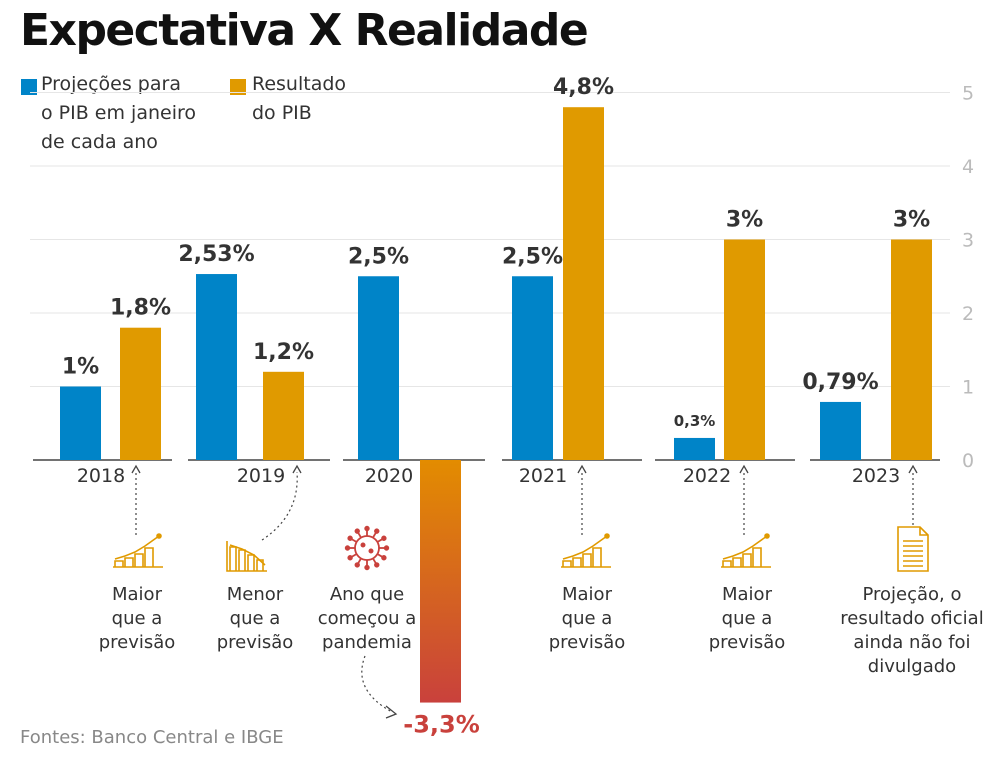 This screenshot has height=758, width=1000. What do you see at coordinates (389, 476) in the screenshot?
I see `category-label: 2020` at bounding box center [389, 476].